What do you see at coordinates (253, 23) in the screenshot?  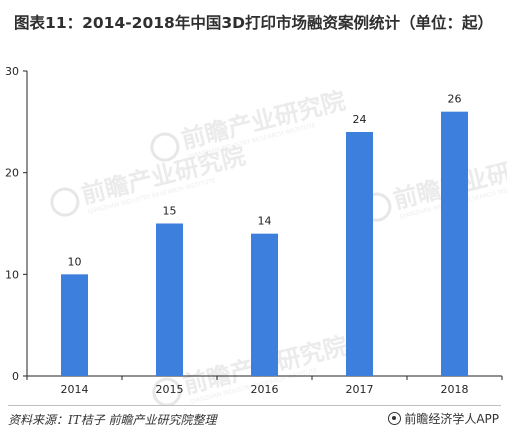 I see `chart-title: 图表11：2014-2018年中国3D打印市场融资案例统计（单位：起）` at bounding box center [253, 23].